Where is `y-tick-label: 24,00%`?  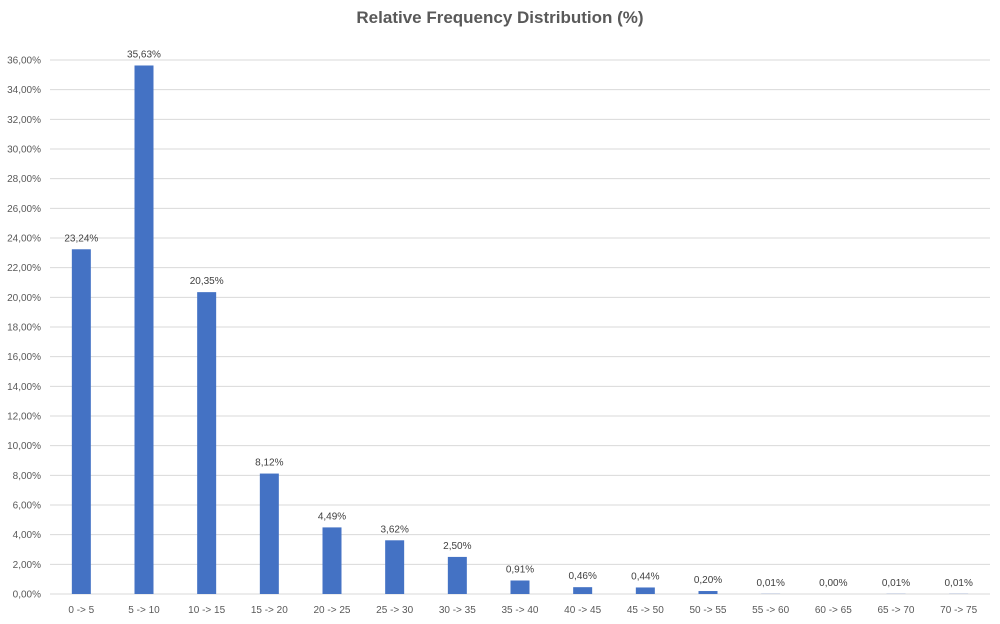 y-tick-label: 24,00% is located at coordinates (24, 239).